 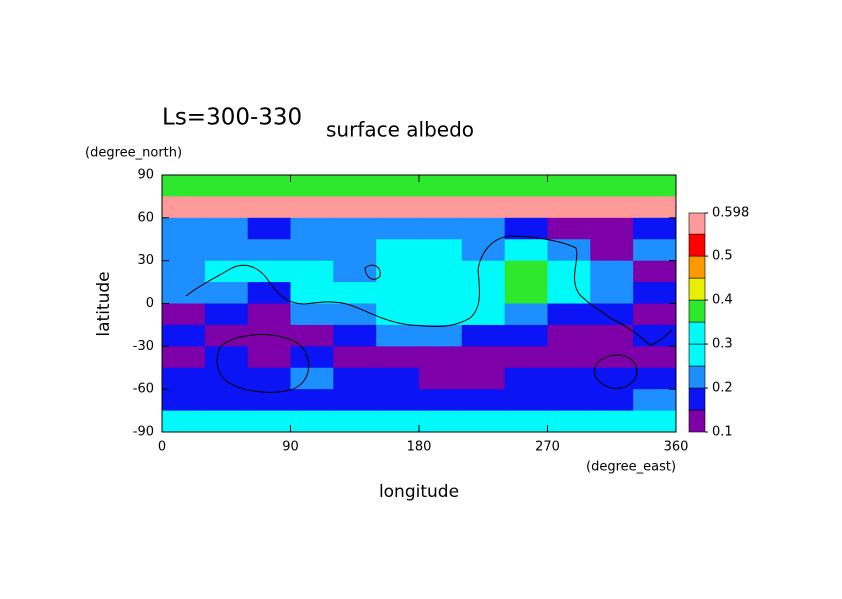 I want to click on x-tick-label: 0, so click(x=162, y=447).